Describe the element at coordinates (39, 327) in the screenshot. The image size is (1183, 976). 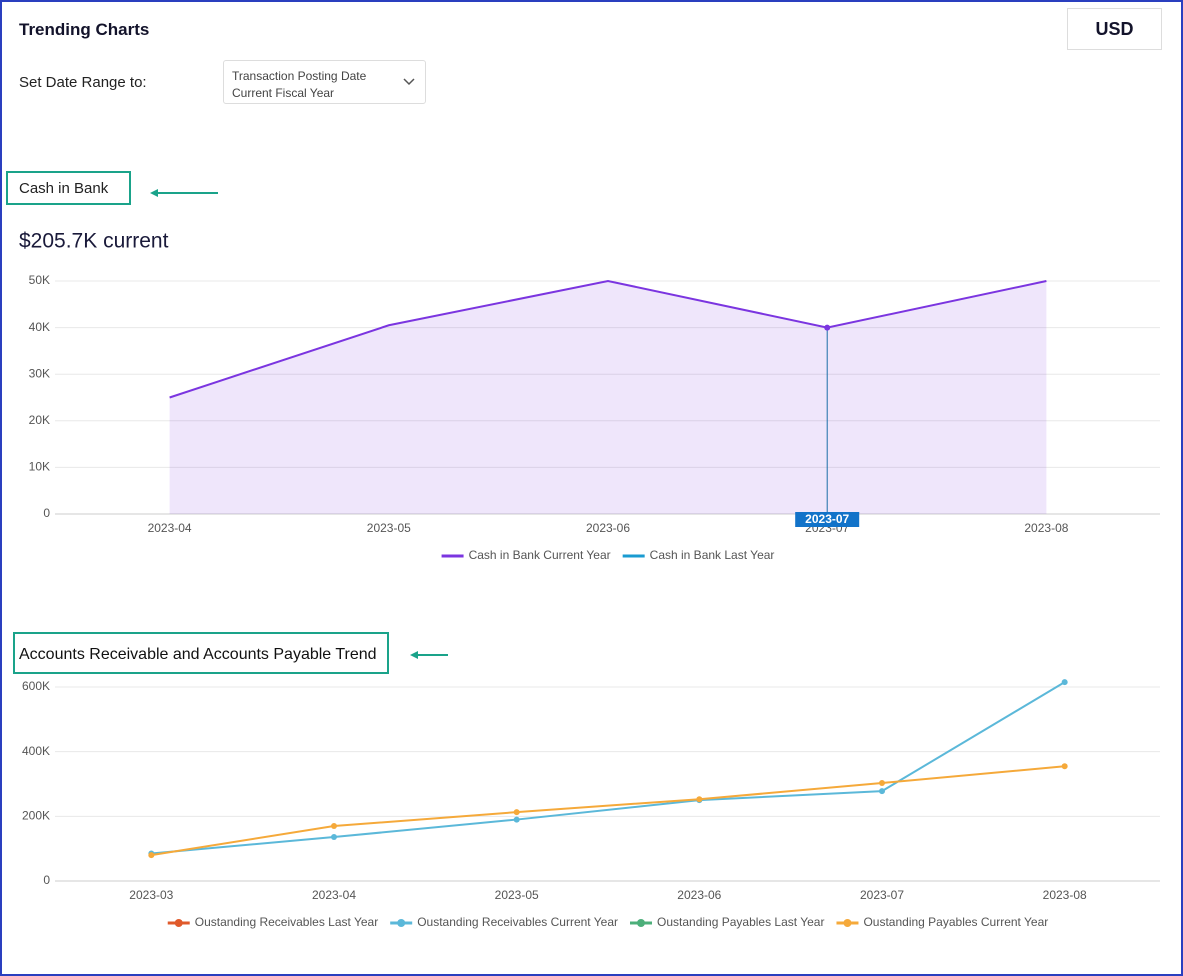
I see `y-tick-label: 40K` at that location.